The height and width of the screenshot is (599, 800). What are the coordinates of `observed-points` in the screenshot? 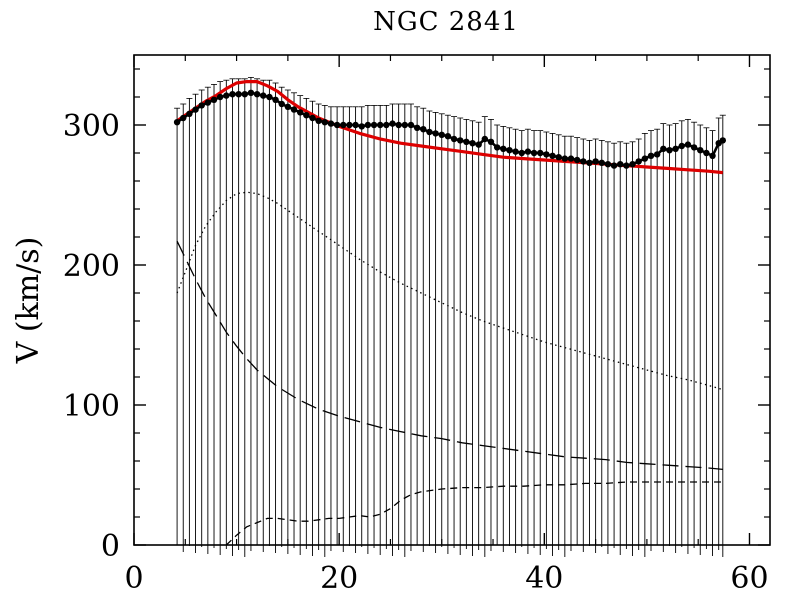 It's located at (450, 129).